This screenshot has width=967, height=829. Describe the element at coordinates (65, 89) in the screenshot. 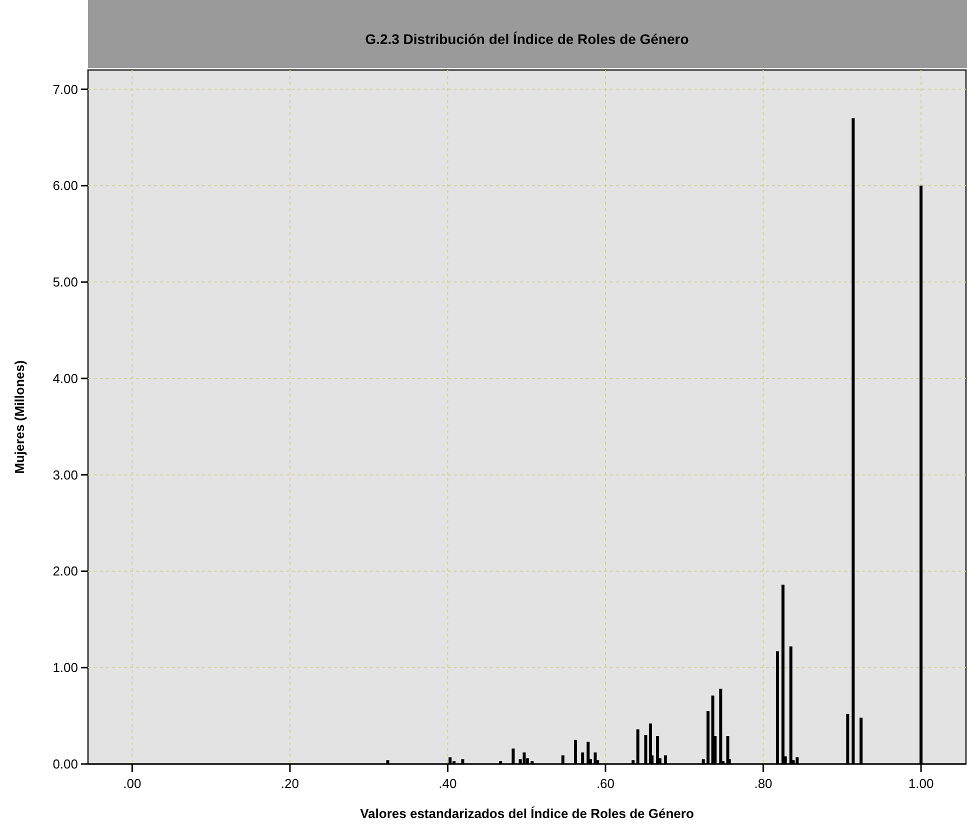

I see `y-tick-label: 7.00` at that location.